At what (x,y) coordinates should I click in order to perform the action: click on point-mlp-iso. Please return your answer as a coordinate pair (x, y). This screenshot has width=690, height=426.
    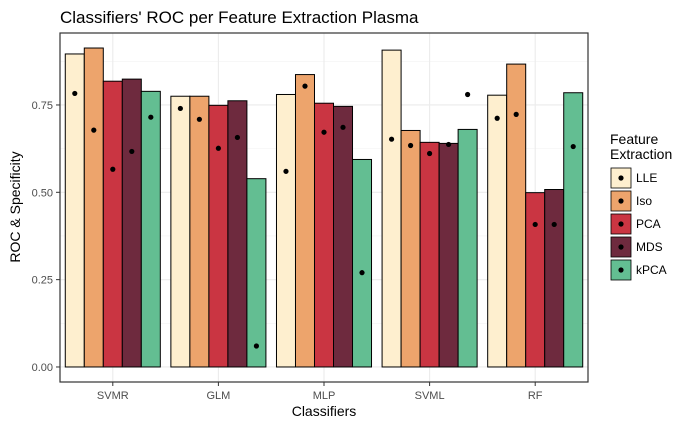
    Looking at the image, I should click on (305, 86).